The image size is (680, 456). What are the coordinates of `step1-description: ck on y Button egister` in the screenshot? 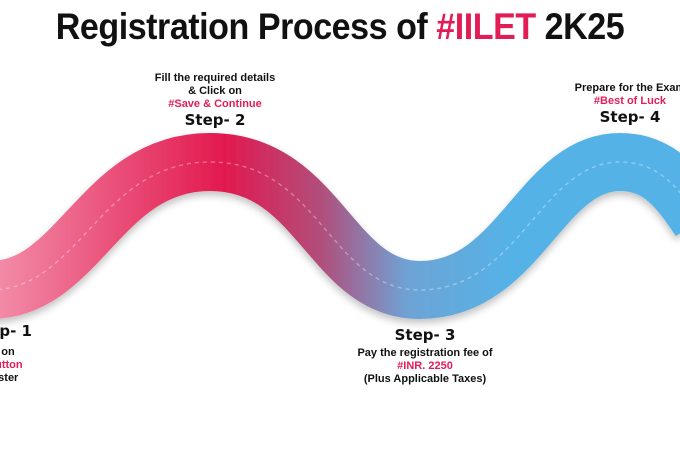 It's located at (11, 365).